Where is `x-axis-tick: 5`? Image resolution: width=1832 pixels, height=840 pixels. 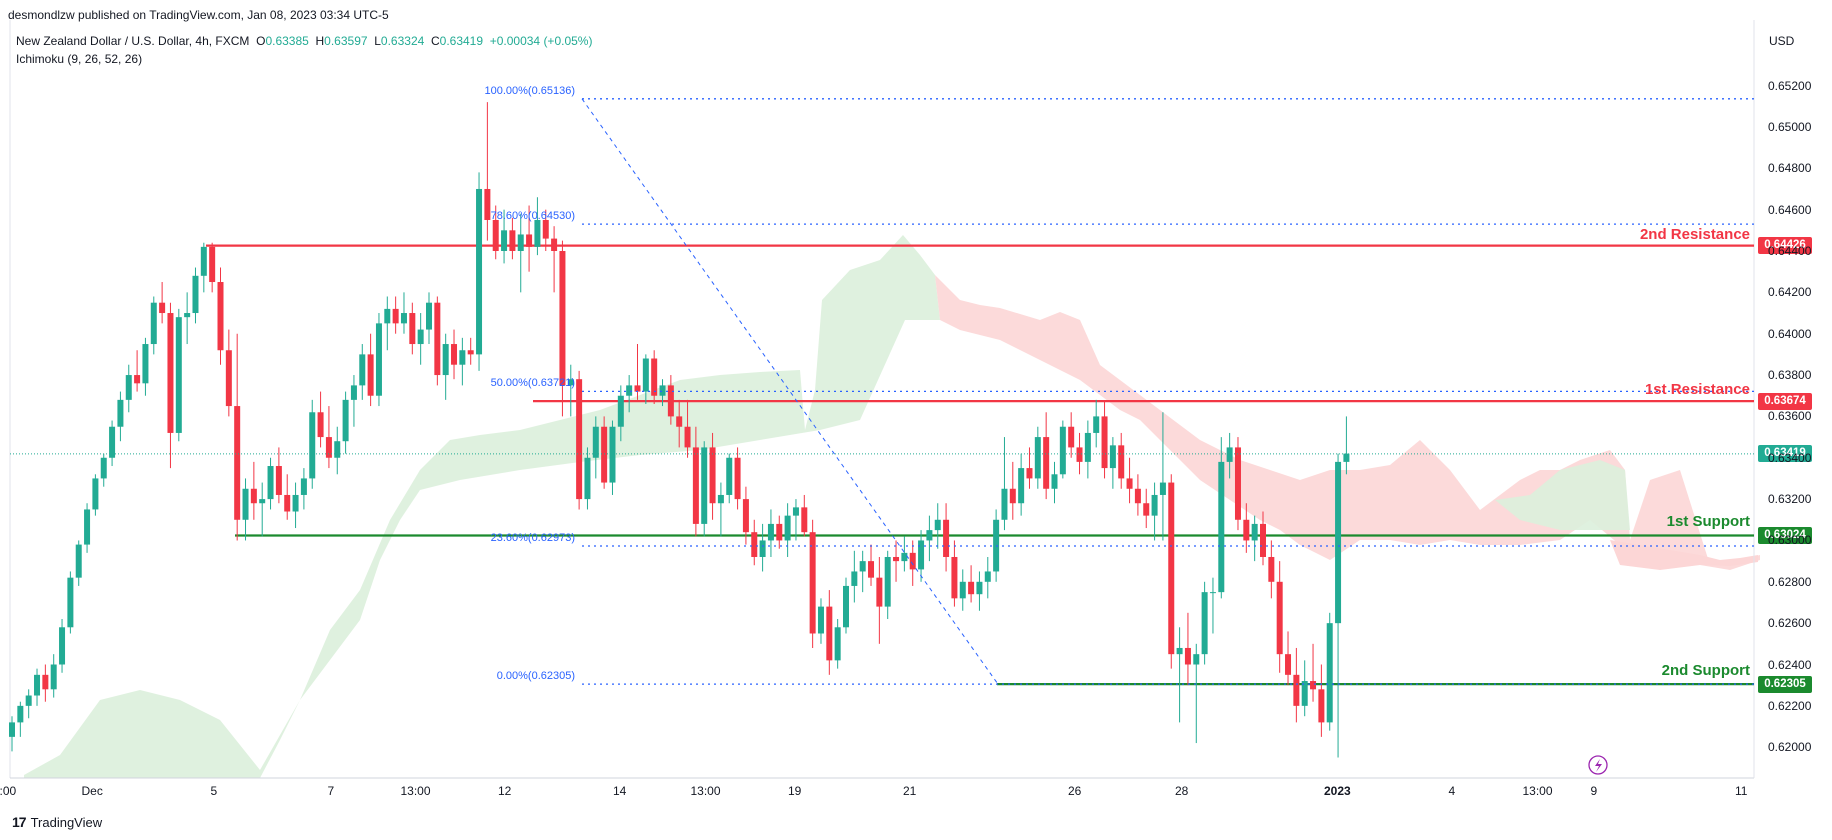
x-axis-tick: 5 is located at coordinates (214, 791).